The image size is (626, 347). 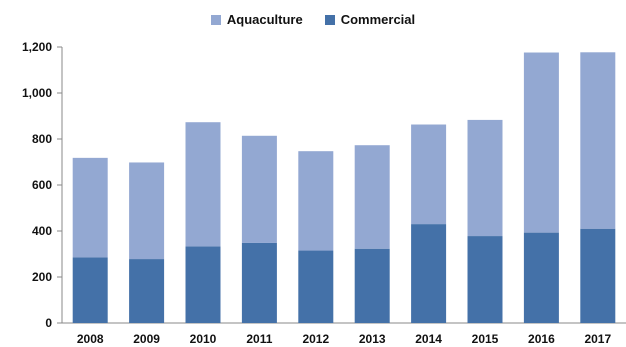 What do you see at coordinates (146, 339) in the screenshot?
I see `x-tick-label: 2009` at bounding box center [146, 339].